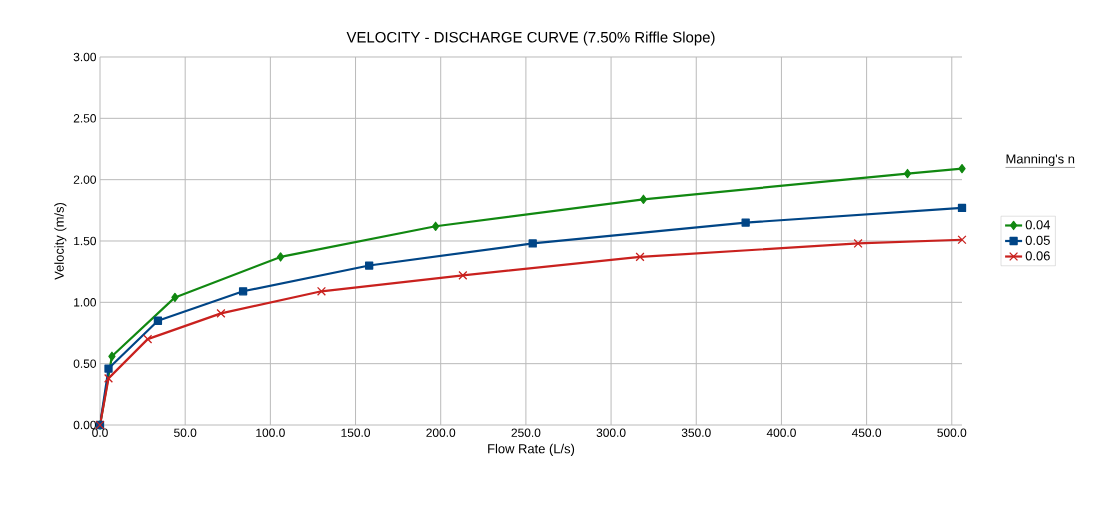 The image size is (1111, 506). I want to click on x-tick-label: 100.0, so click(270, 432).